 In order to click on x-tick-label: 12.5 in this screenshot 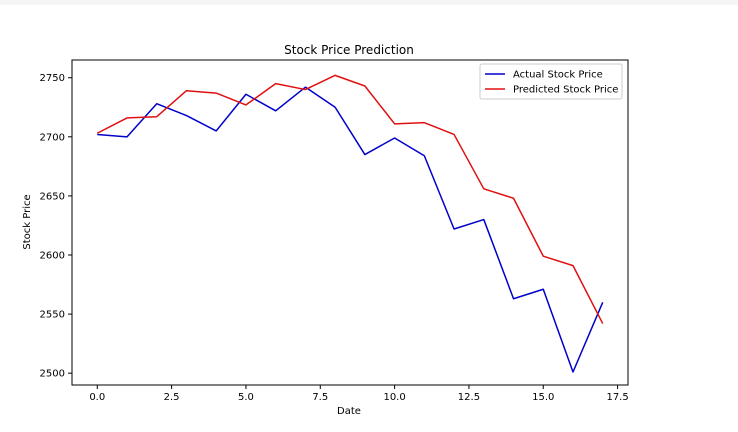, I will do `click(469, 397)`.